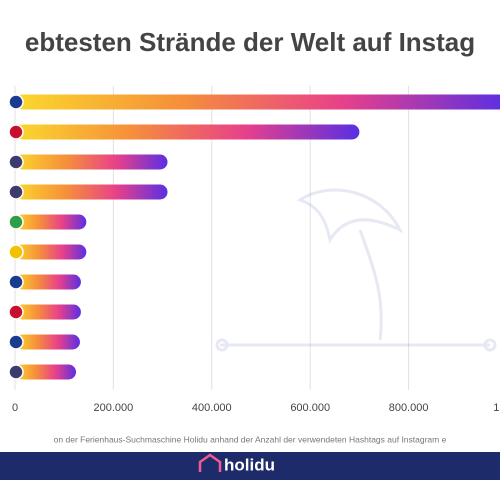  Describe the element at coordinates (310, 408) in the screenshot. I see `x-tick-label: 600.000` at that location.